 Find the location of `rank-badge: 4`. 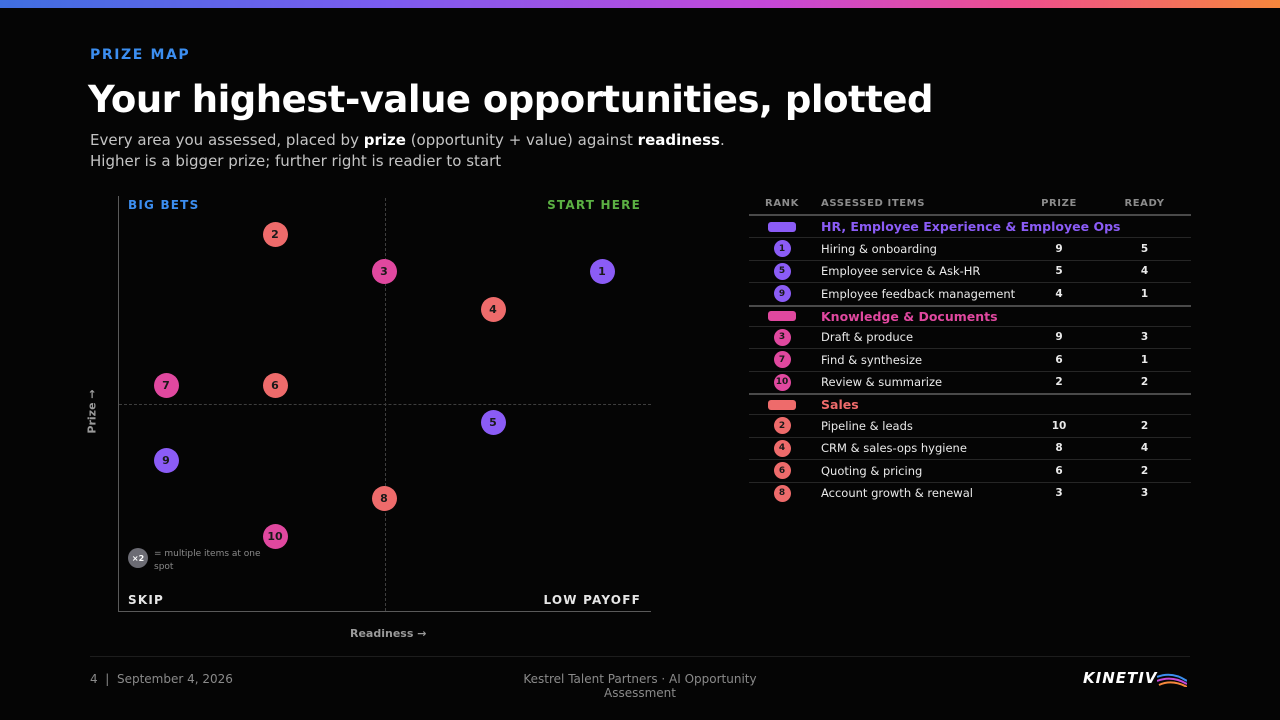

rank-badge: 4 is located at coordinates (782, 448).